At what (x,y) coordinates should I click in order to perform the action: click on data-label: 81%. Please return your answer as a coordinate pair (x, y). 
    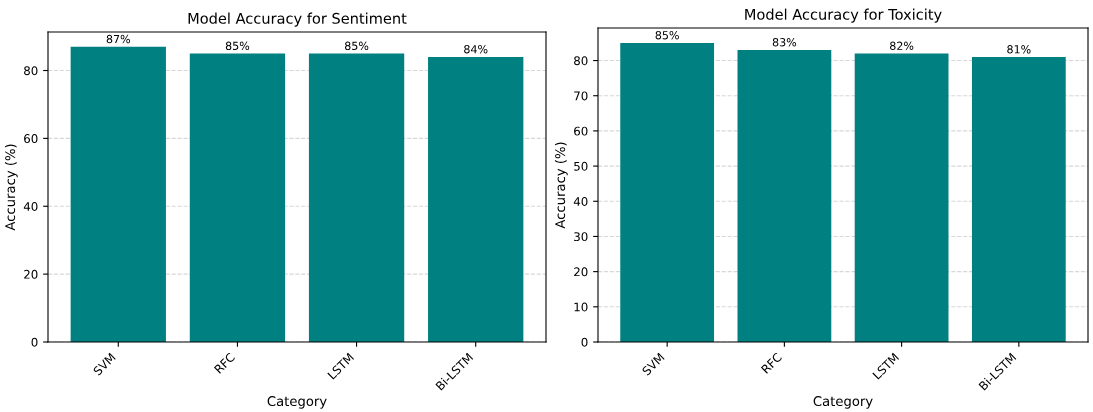
    Looking at the image, I should click on (1019, 49).